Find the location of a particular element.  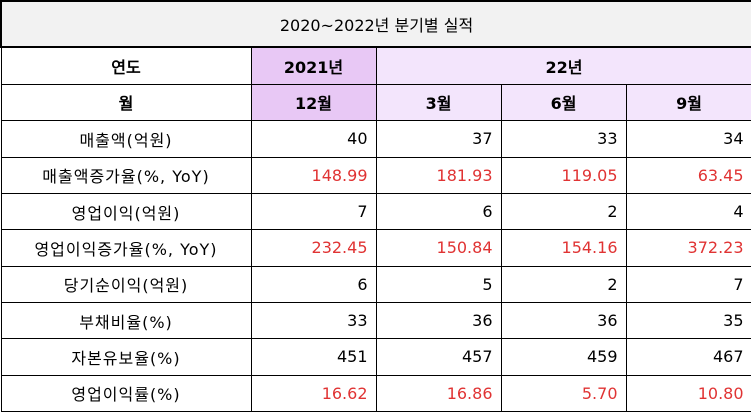

row-label: 매출액(억원) is located at coordinates (126, 139).